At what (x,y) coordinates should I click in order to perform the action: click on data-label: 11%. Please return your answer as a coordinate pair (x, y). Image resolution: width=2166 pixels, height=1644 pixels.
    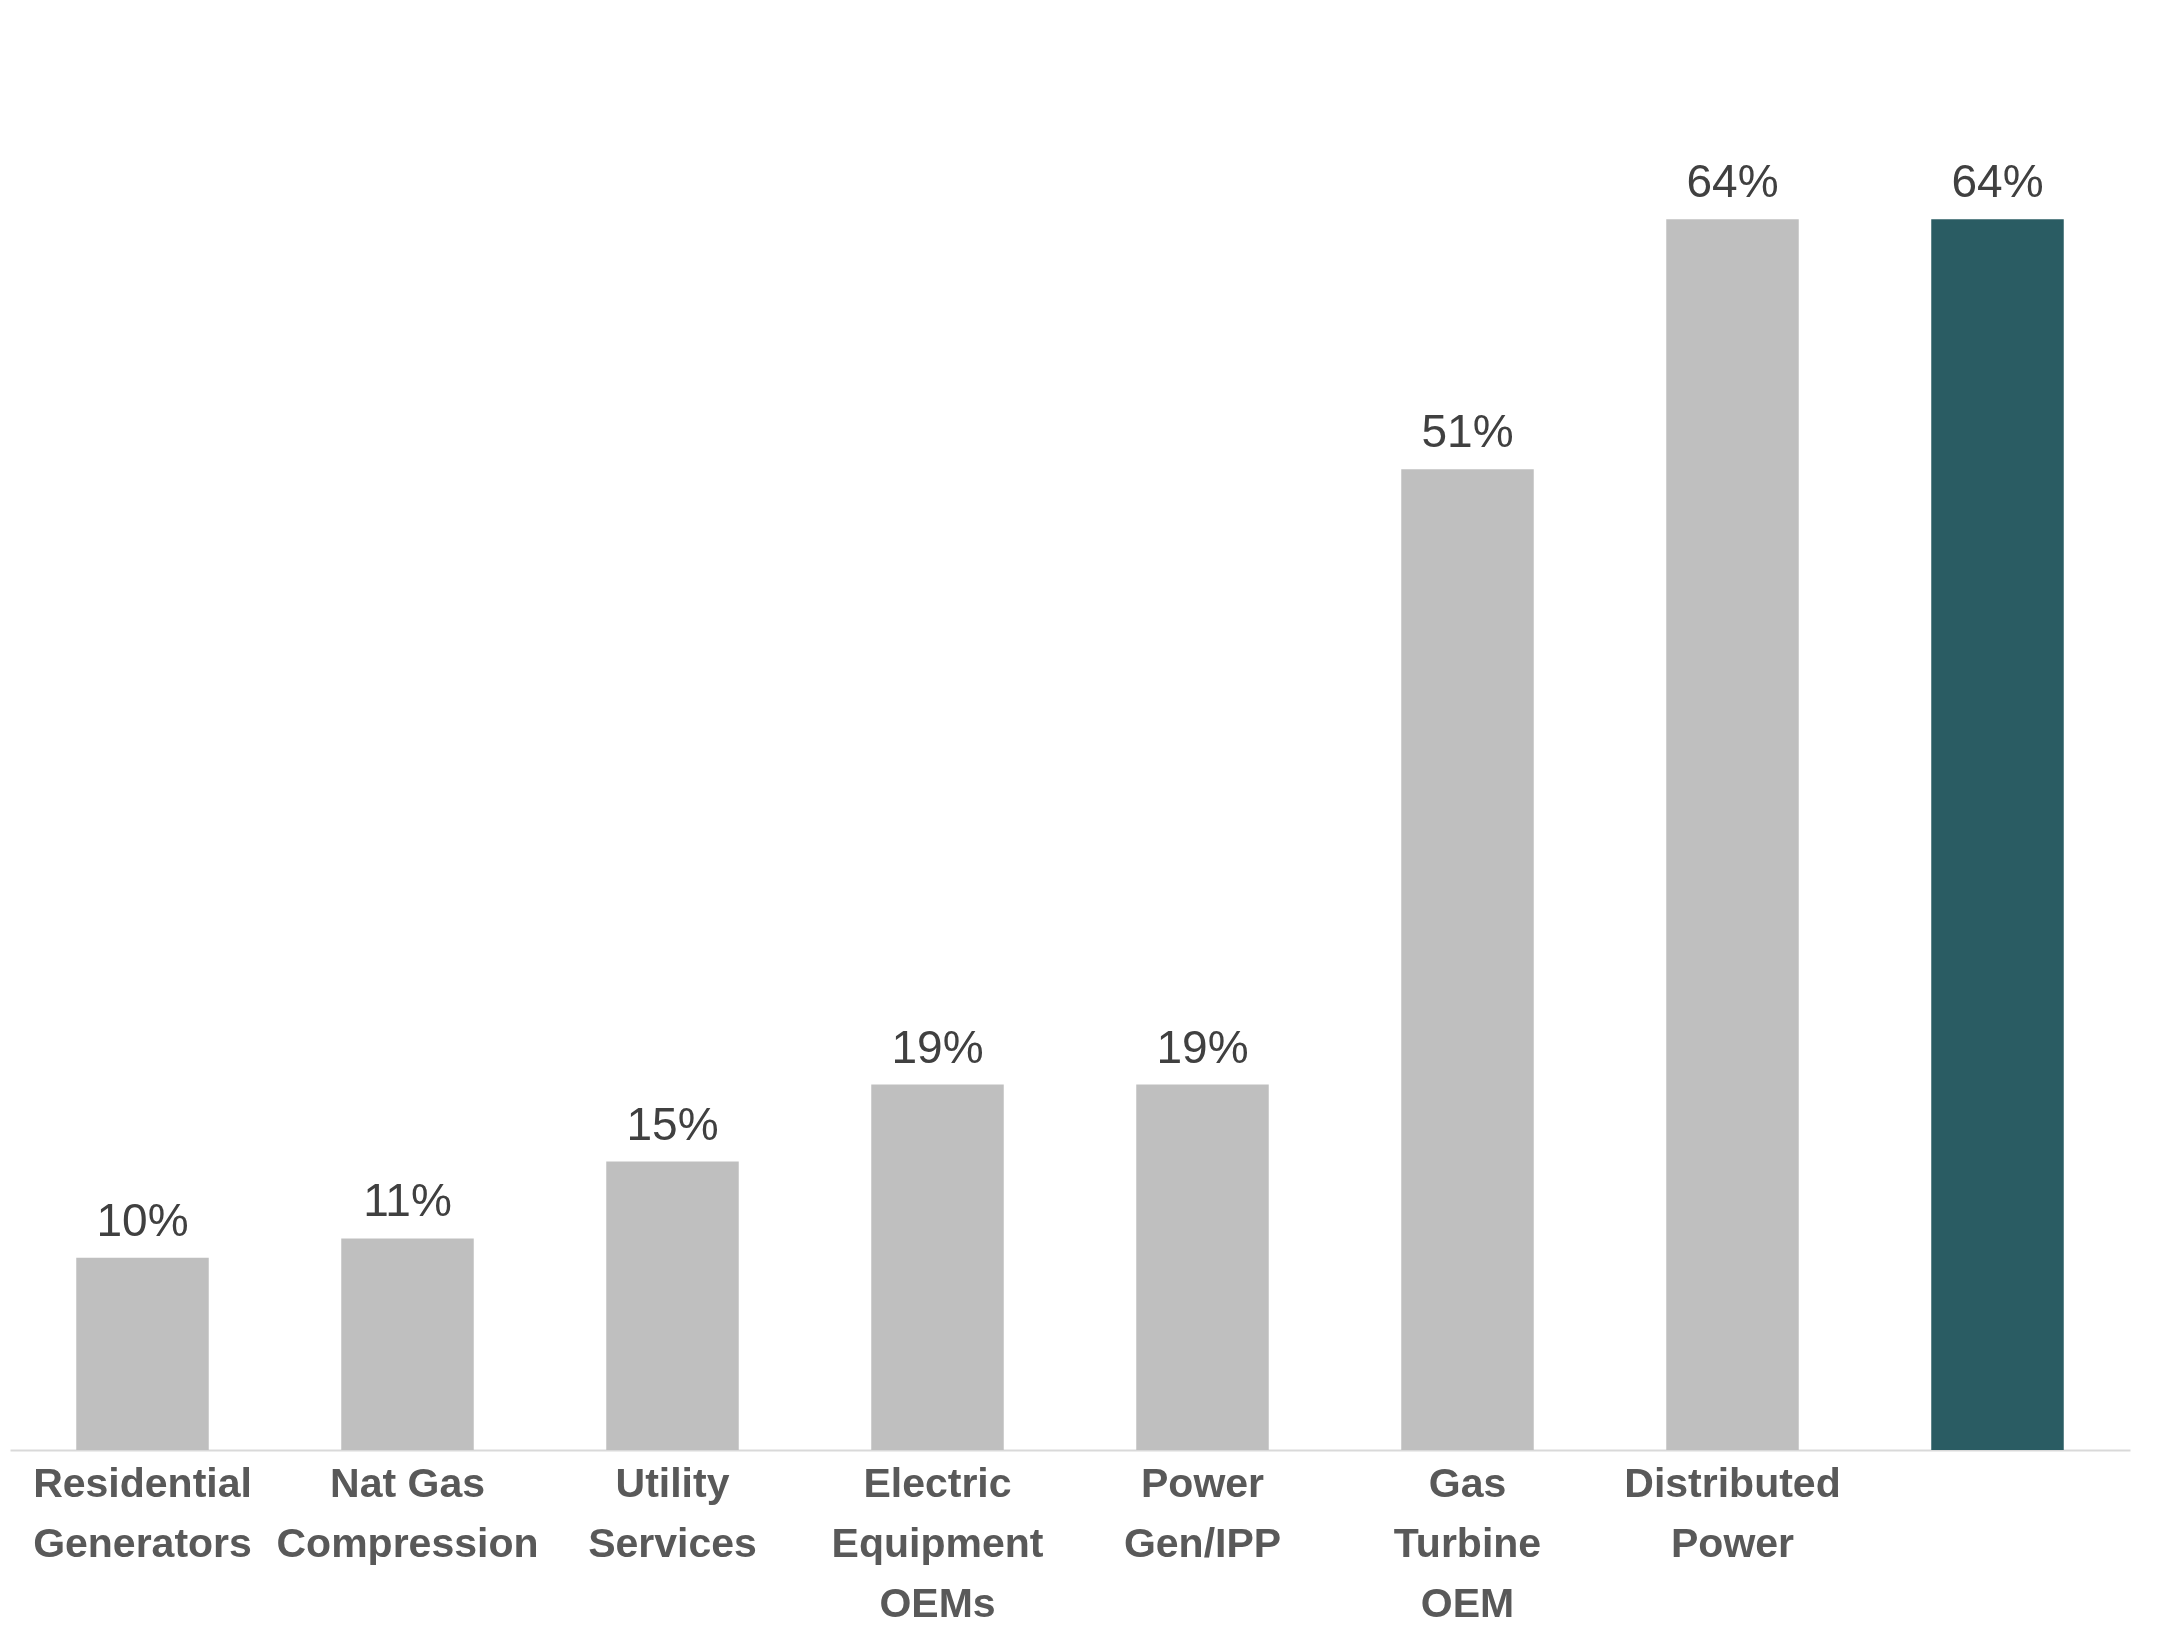
    Looking at the image, I should click on (407, 1200).